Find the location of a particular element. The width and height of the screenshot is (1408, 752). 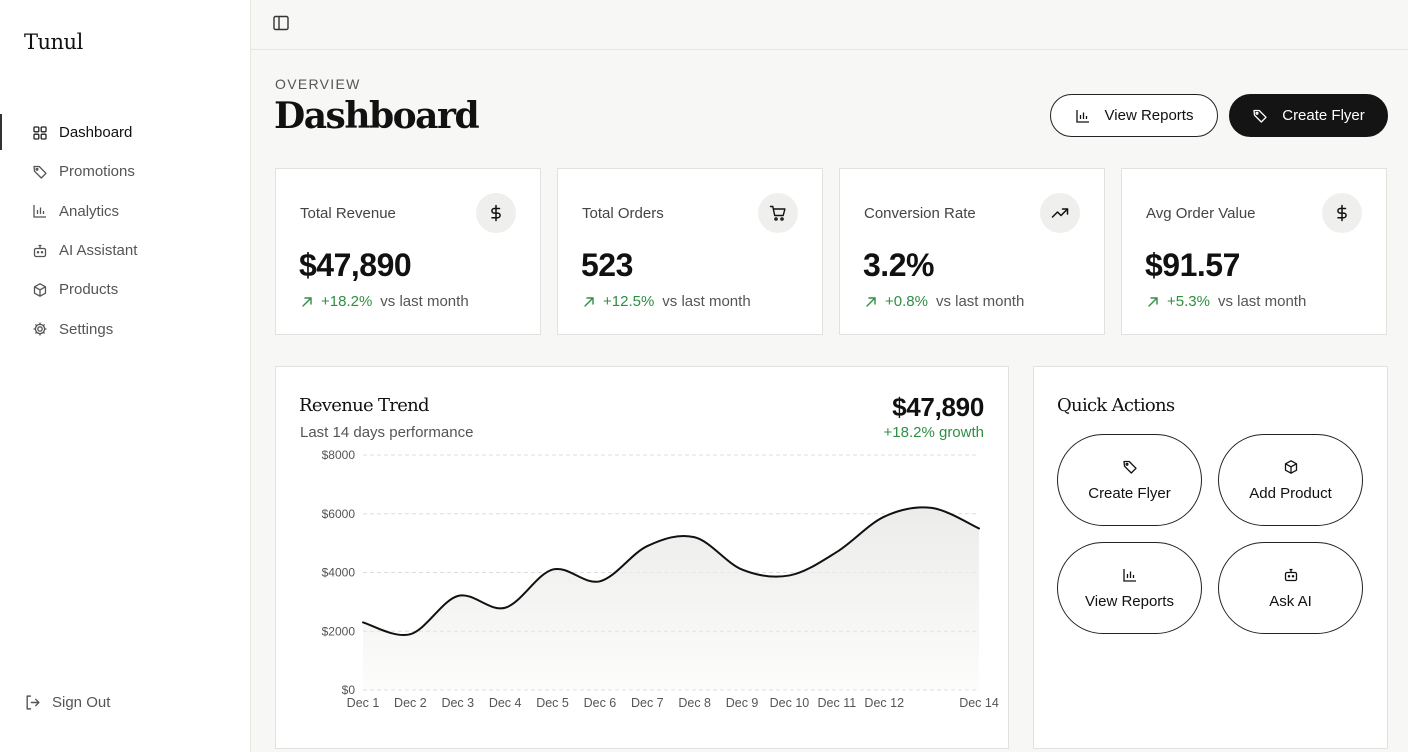

quick-action-label: View Reports is located at coordinates (1129, 601).